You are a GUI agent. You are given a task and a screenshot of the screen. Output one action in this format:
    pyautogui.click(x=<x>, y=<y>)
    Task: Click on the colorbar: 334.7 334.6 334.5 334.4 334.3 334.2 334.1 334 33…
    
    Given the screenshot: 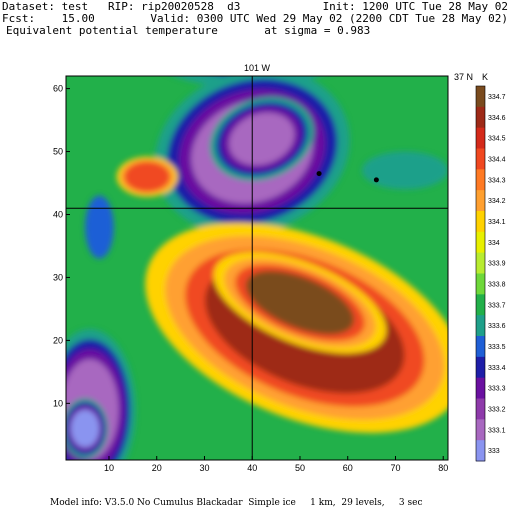 What is the action you would take?
    pyautogui.click(x=490, y=273)
    